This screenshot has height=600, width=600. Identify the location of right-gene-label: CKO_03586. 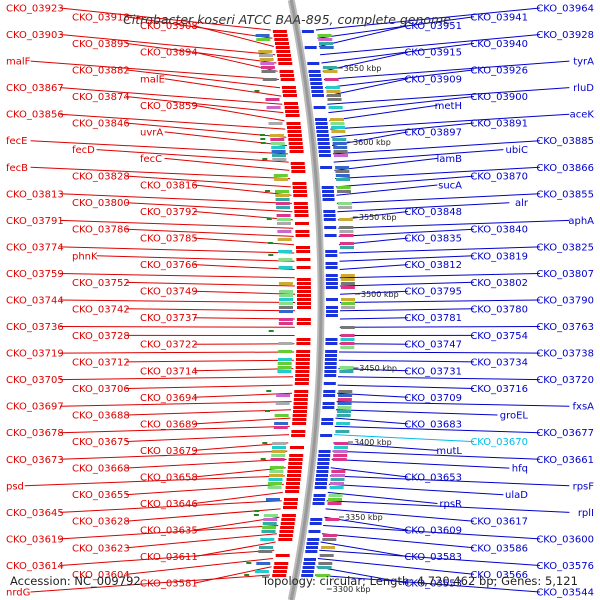
(499, 548).